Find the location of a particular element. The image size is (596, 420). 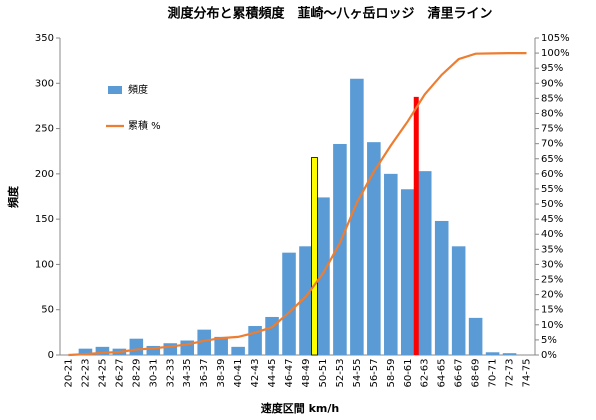

y2-tick-label: 40% is located at coordinates (552, 234).